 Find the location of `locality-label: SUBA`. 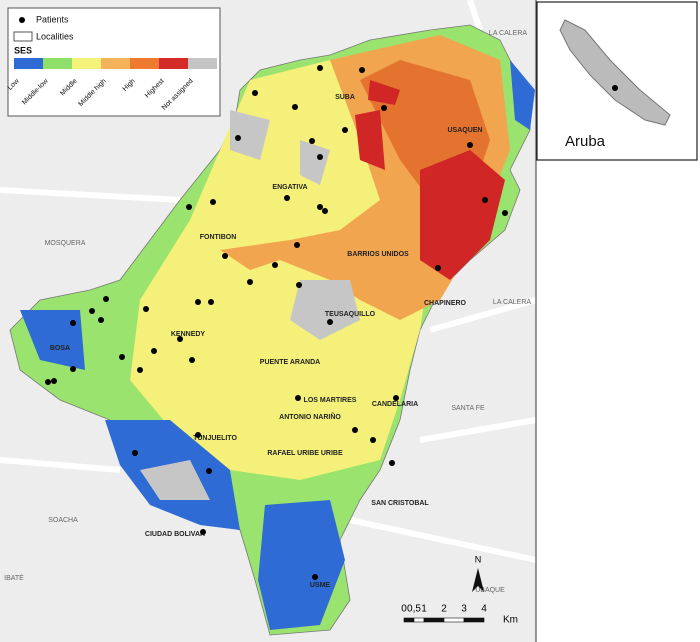

locality-label: SUBA is located at coordinates (345, 97).